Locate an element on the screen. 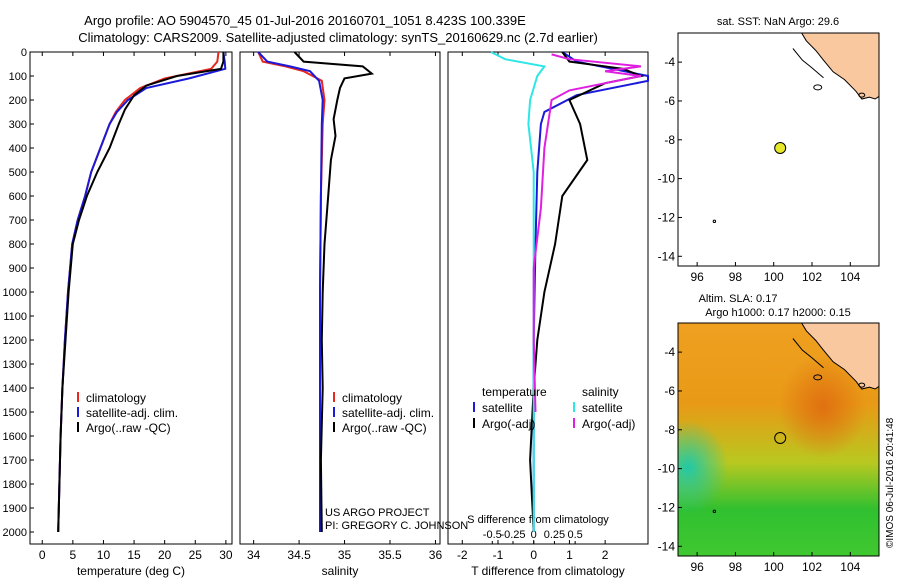  sla-land is located at coordinates (840, 356).